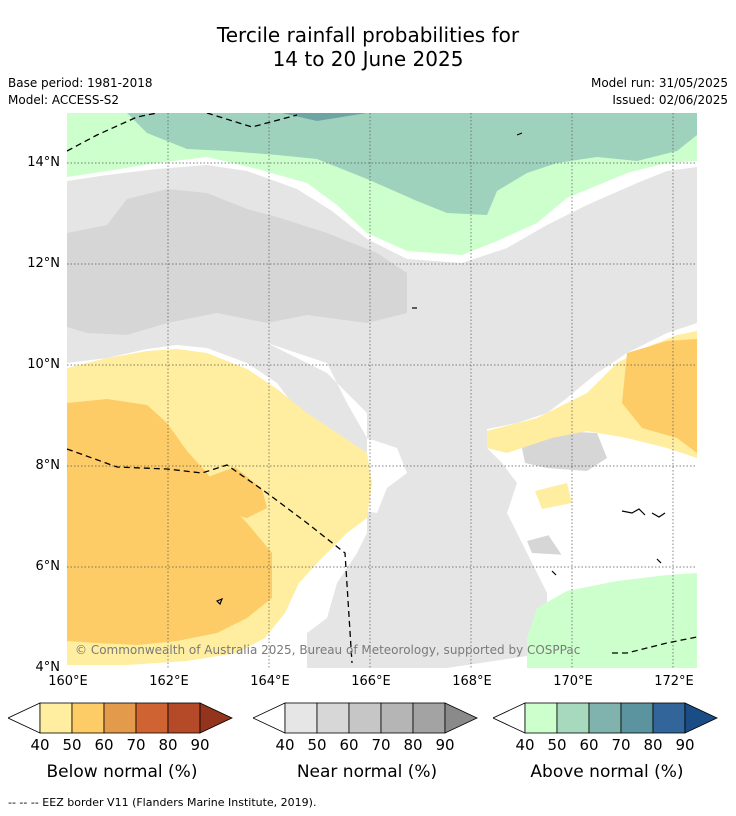 The width and height of the screenshot is (736, 816). What do you see at coordinates (48, 667) in the screenshot?
I see `lat-tick-4: 4°N` at bounding box center [48, 667].